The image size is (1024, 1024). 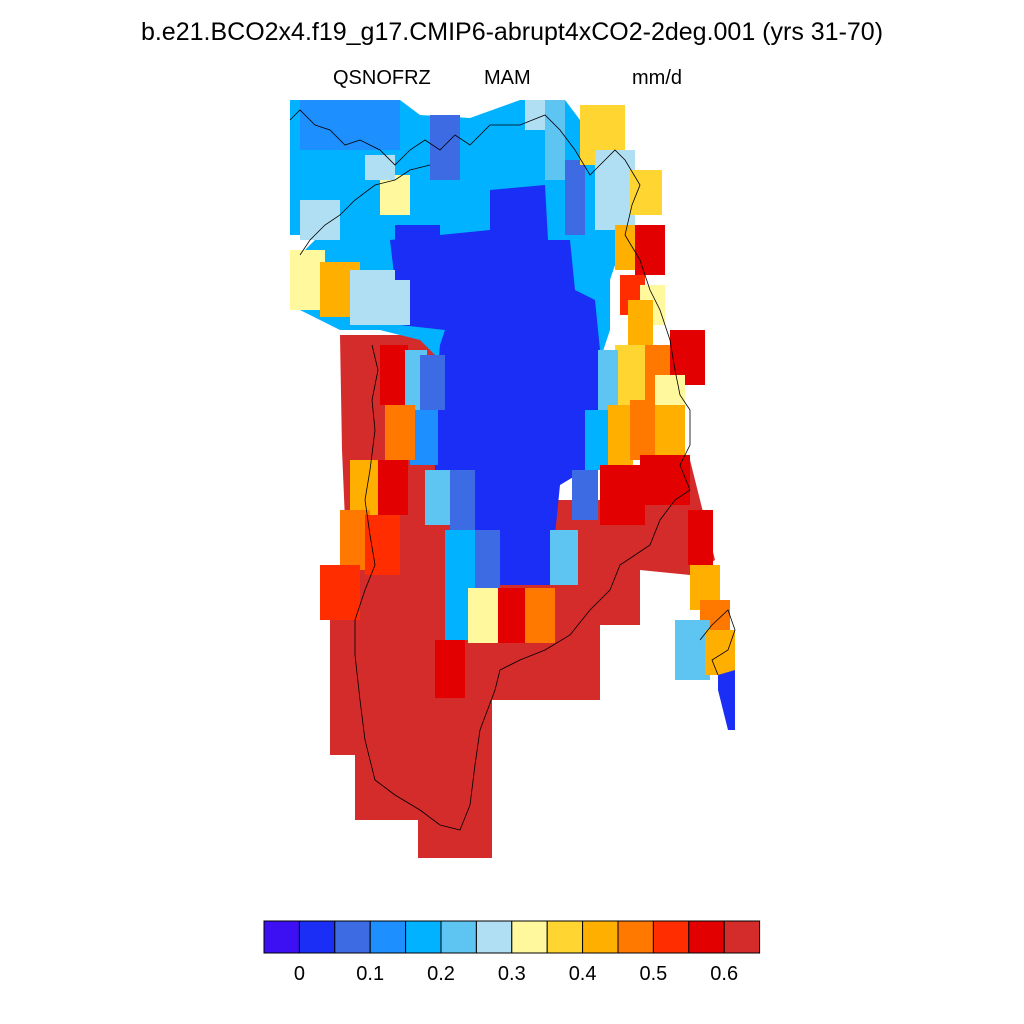 What do you see at coordinates (370, 974) in the screenshot?
I see `colorbar-tick-label: 0.1` at bounding box center [370, 974].